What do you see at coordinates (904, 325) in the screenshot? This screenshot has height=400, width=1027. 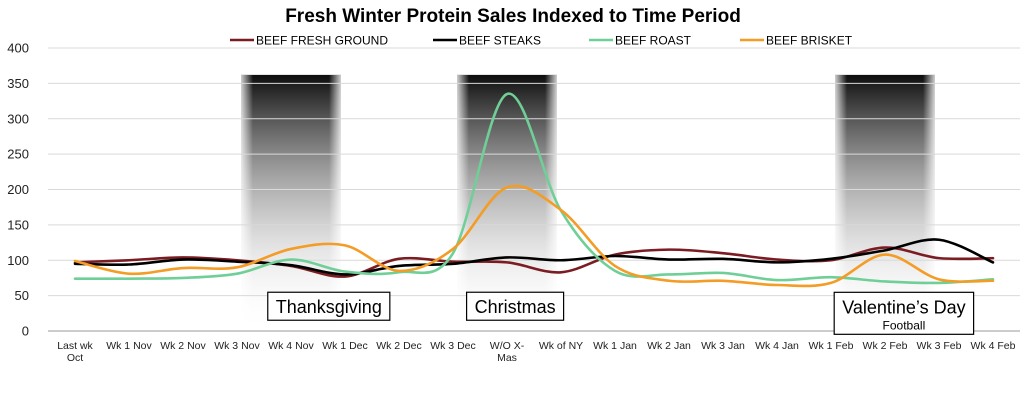 I see `annotation-sublabel: Football` at bounding box center [904, 325].